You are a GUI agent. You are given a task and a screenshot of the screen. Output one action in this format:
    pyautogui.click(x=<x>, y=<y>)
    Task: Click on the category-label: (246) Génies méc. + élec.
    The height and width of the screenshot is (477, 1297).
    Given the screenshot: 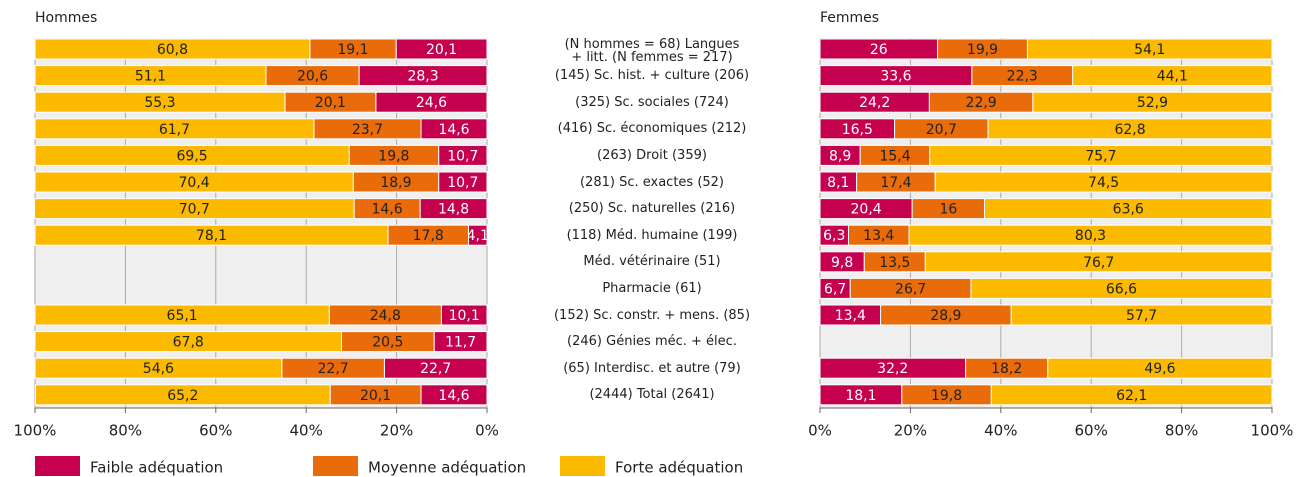 What is the action you would take?
    pyautogui.click(x=652, y=342)
    